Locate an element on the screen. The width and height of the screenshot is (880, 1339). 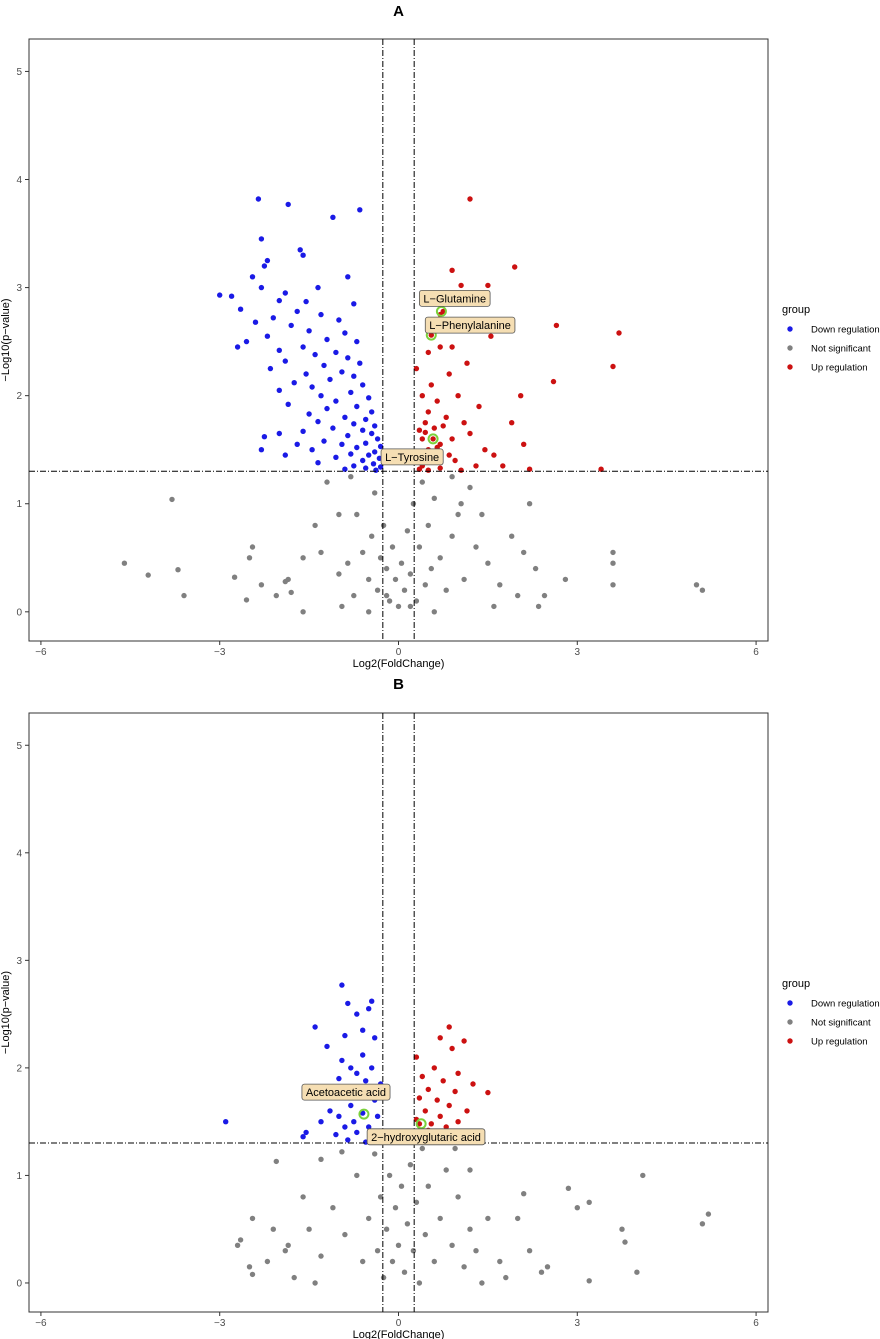
x-tick-label: 0 is located at coordinates (399, 1323).